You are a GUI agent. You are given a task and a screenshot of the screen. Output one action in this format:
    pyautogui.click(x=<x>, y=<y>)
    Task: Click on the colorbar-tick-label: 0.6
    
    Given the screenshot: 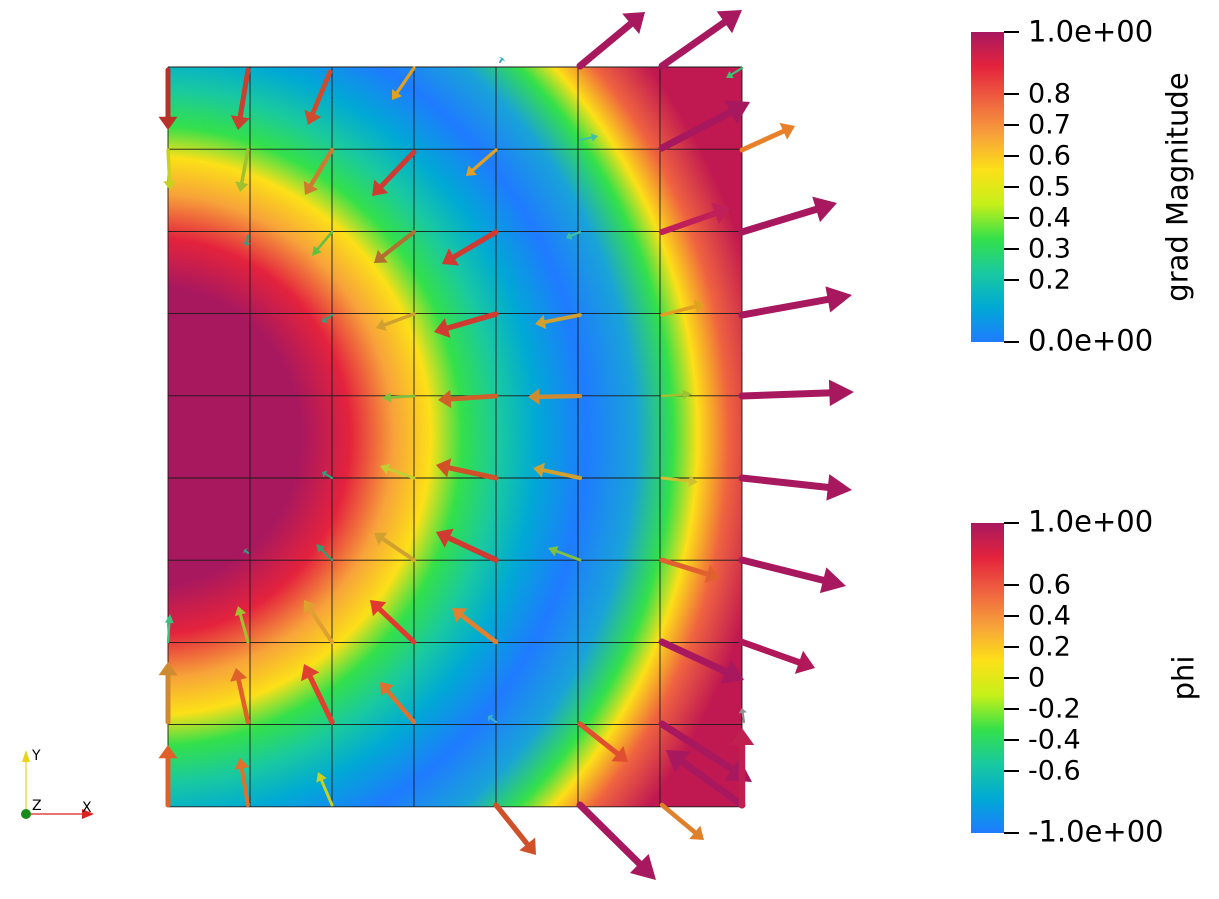 What is the action you would take?
    pyautogui.click(x=1049, y=585)
    